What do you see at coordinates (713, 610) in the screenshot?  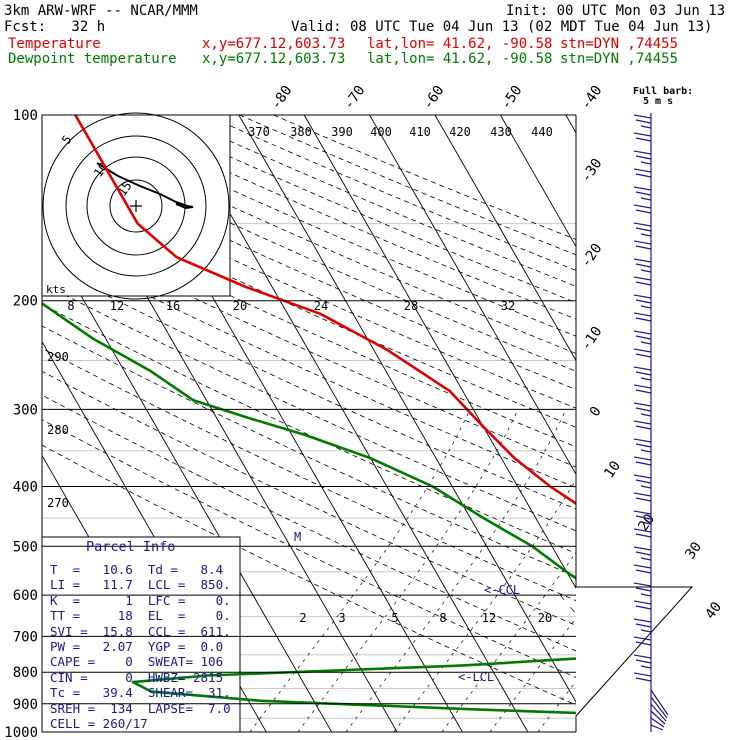 I see `temperature-tick-label: 40` at bounding box center [713, 610].